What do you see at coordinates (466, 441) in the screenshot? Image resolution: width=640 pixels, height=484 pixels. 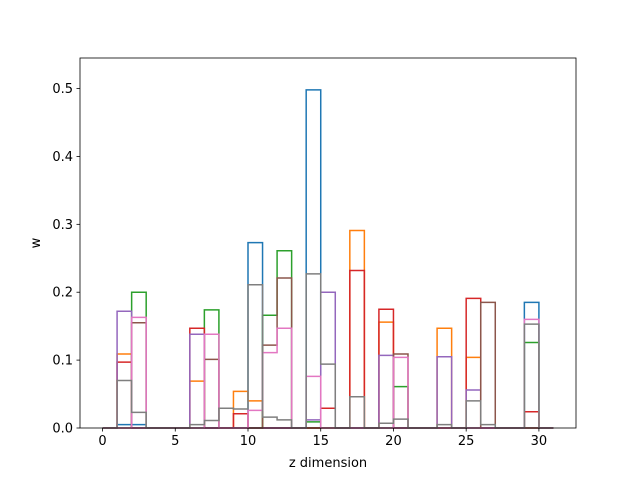 I see `x-tick-label: 25` at bounding box center [466, 441].